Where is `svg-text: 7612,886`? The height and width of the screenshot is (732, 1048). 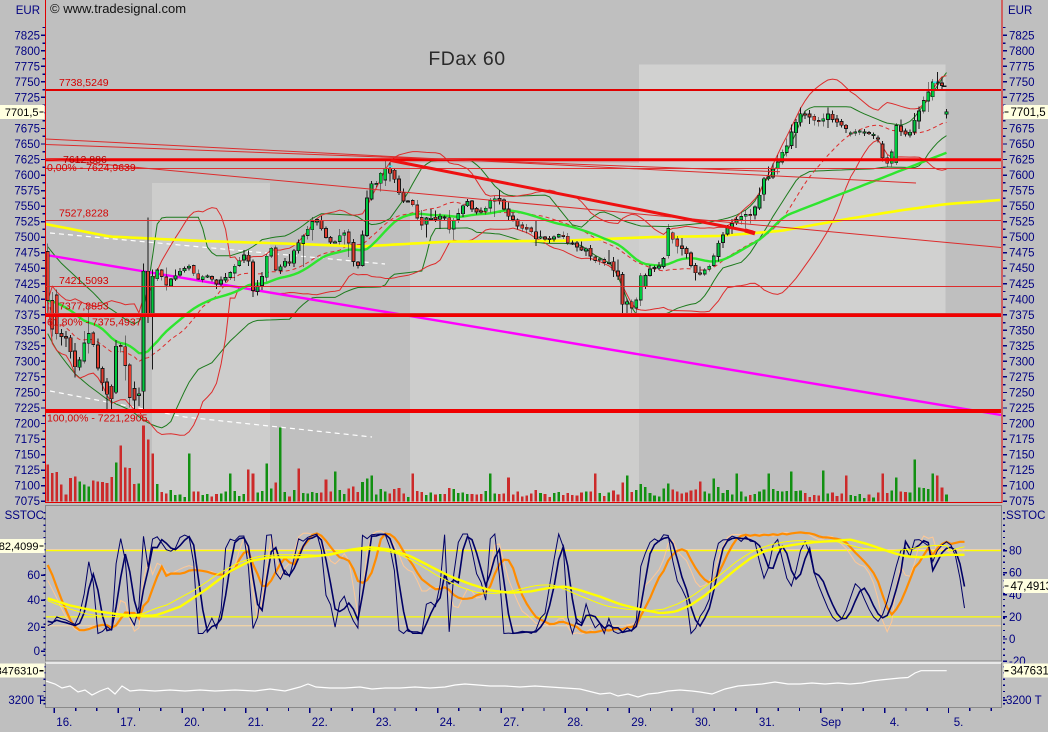 svg-text: 7612,886 is located at coordinates (85, 160).